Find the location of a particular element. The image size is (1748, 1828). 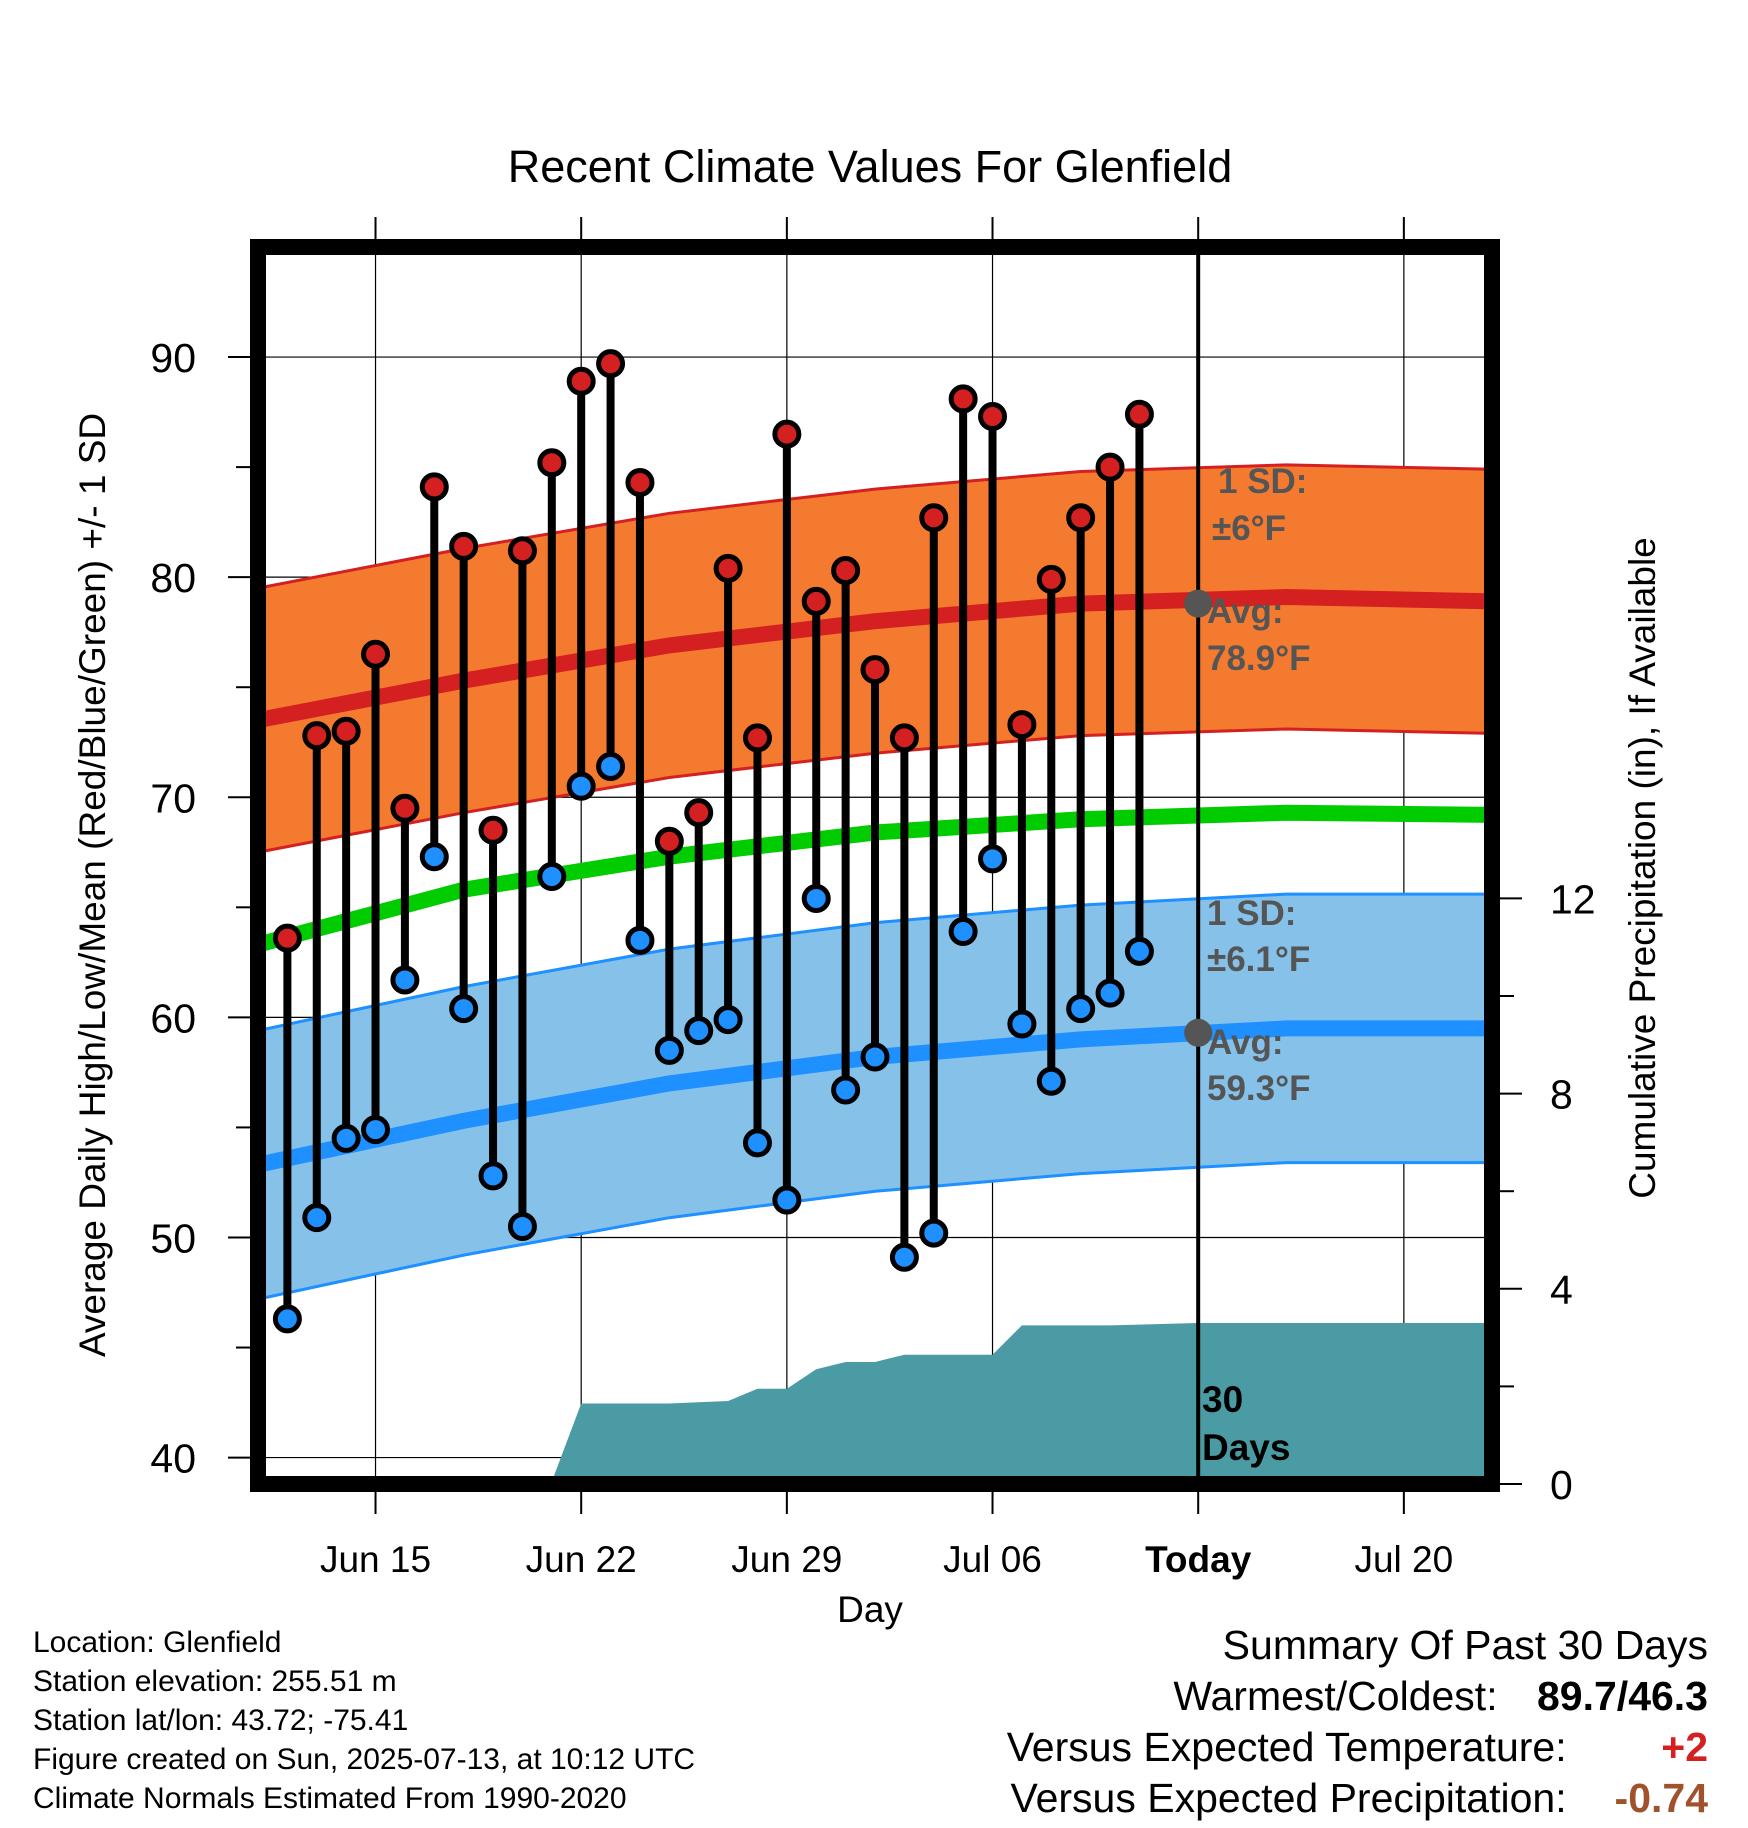

warmest-coldest-row: Warmest/Coldest: 89.7/46.3 is located at coordinates (1357, 1696).